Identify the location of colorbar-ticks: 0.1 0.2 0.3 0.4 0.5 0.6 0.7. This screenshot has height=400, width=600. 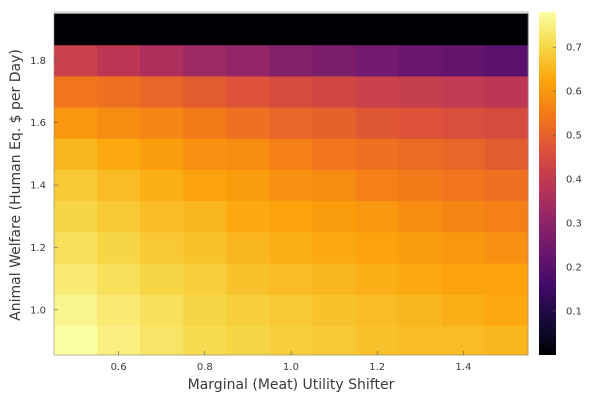
(567, 180).